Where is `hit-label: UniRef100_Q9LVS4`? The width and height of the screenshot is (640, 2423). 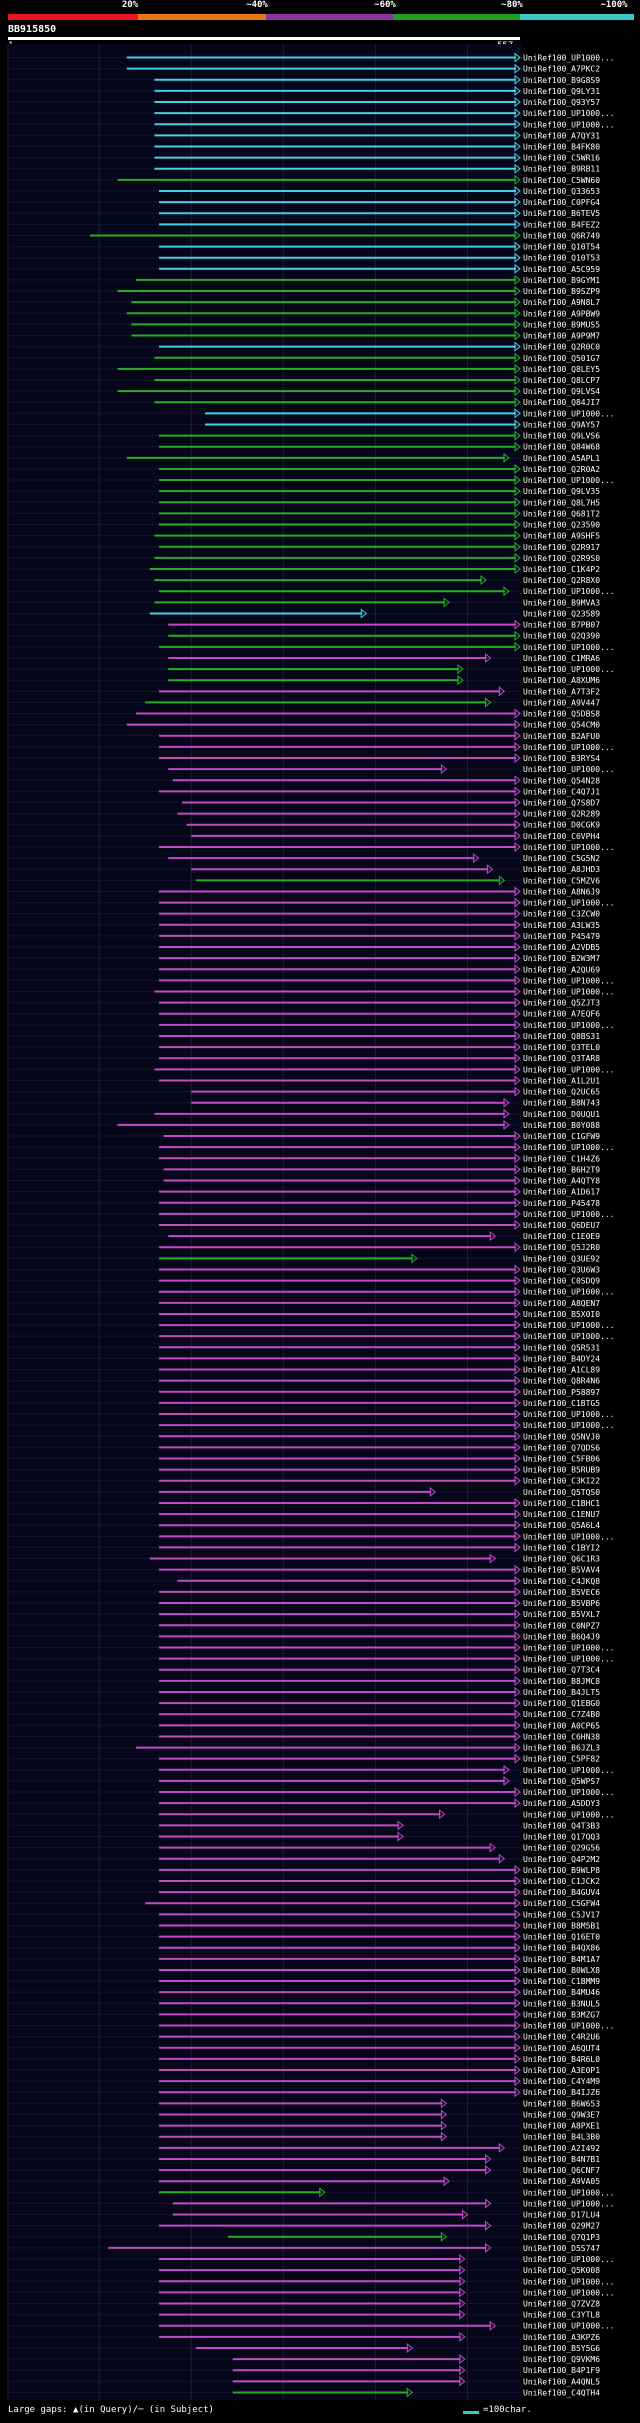 hit-label: UniRef100_Q9LVS4 is located at coordinates (561, 391).